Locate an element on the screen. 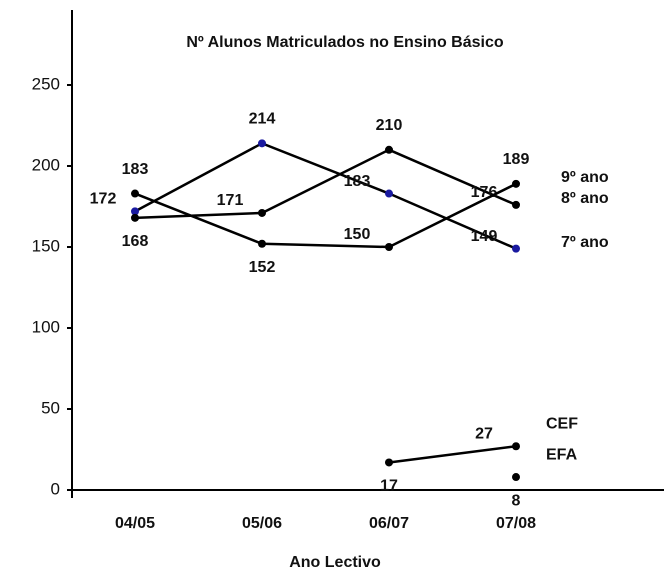 This screenshot has width=664, height=578. data-label: 172 is located at coordinates (103, 199).